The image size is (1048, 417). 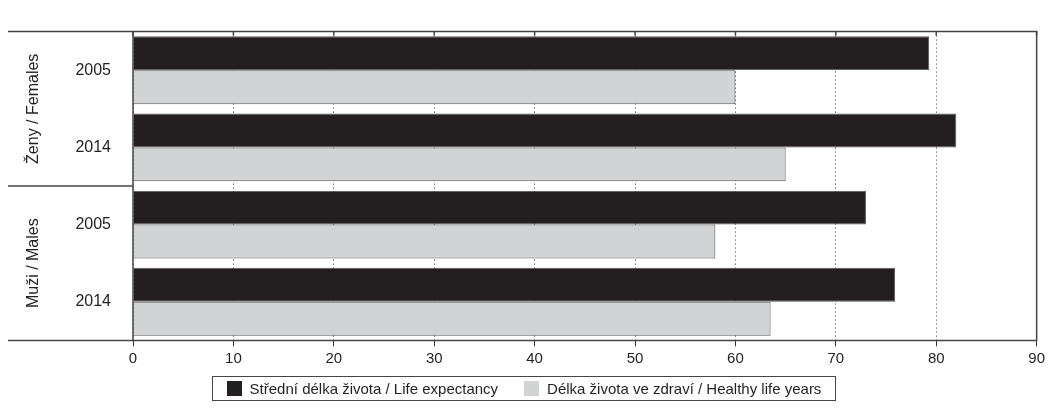 I want to click on x-tick-label: 70, so click(x=836, y=357).